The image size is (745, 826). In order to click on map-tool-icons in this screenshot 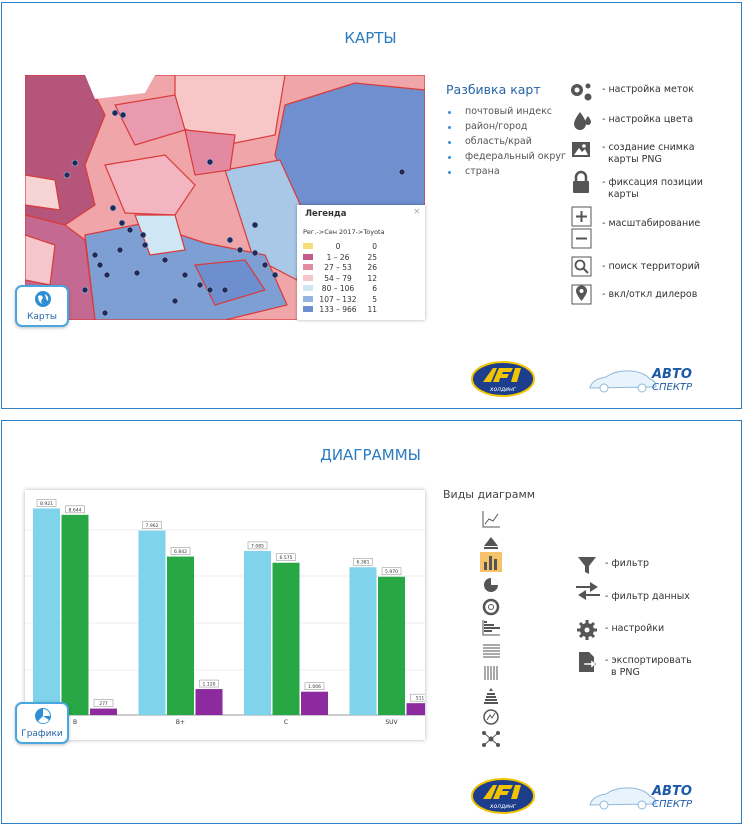, I will do `click(581, 194)`.